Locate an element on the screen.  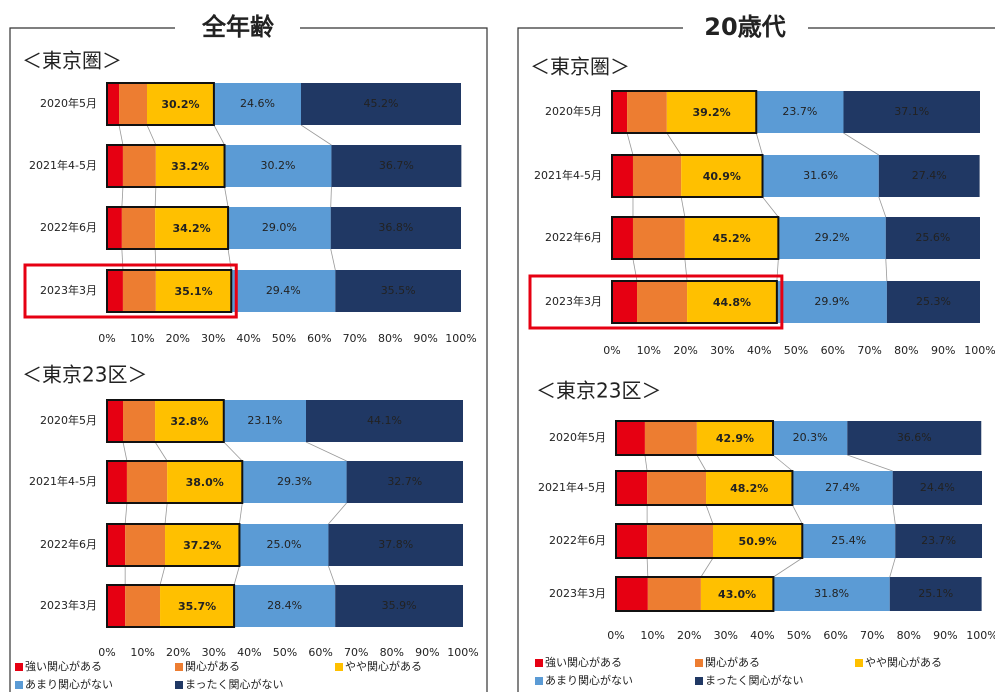
value-label: 44.1% is located at coordinates (384, 420).